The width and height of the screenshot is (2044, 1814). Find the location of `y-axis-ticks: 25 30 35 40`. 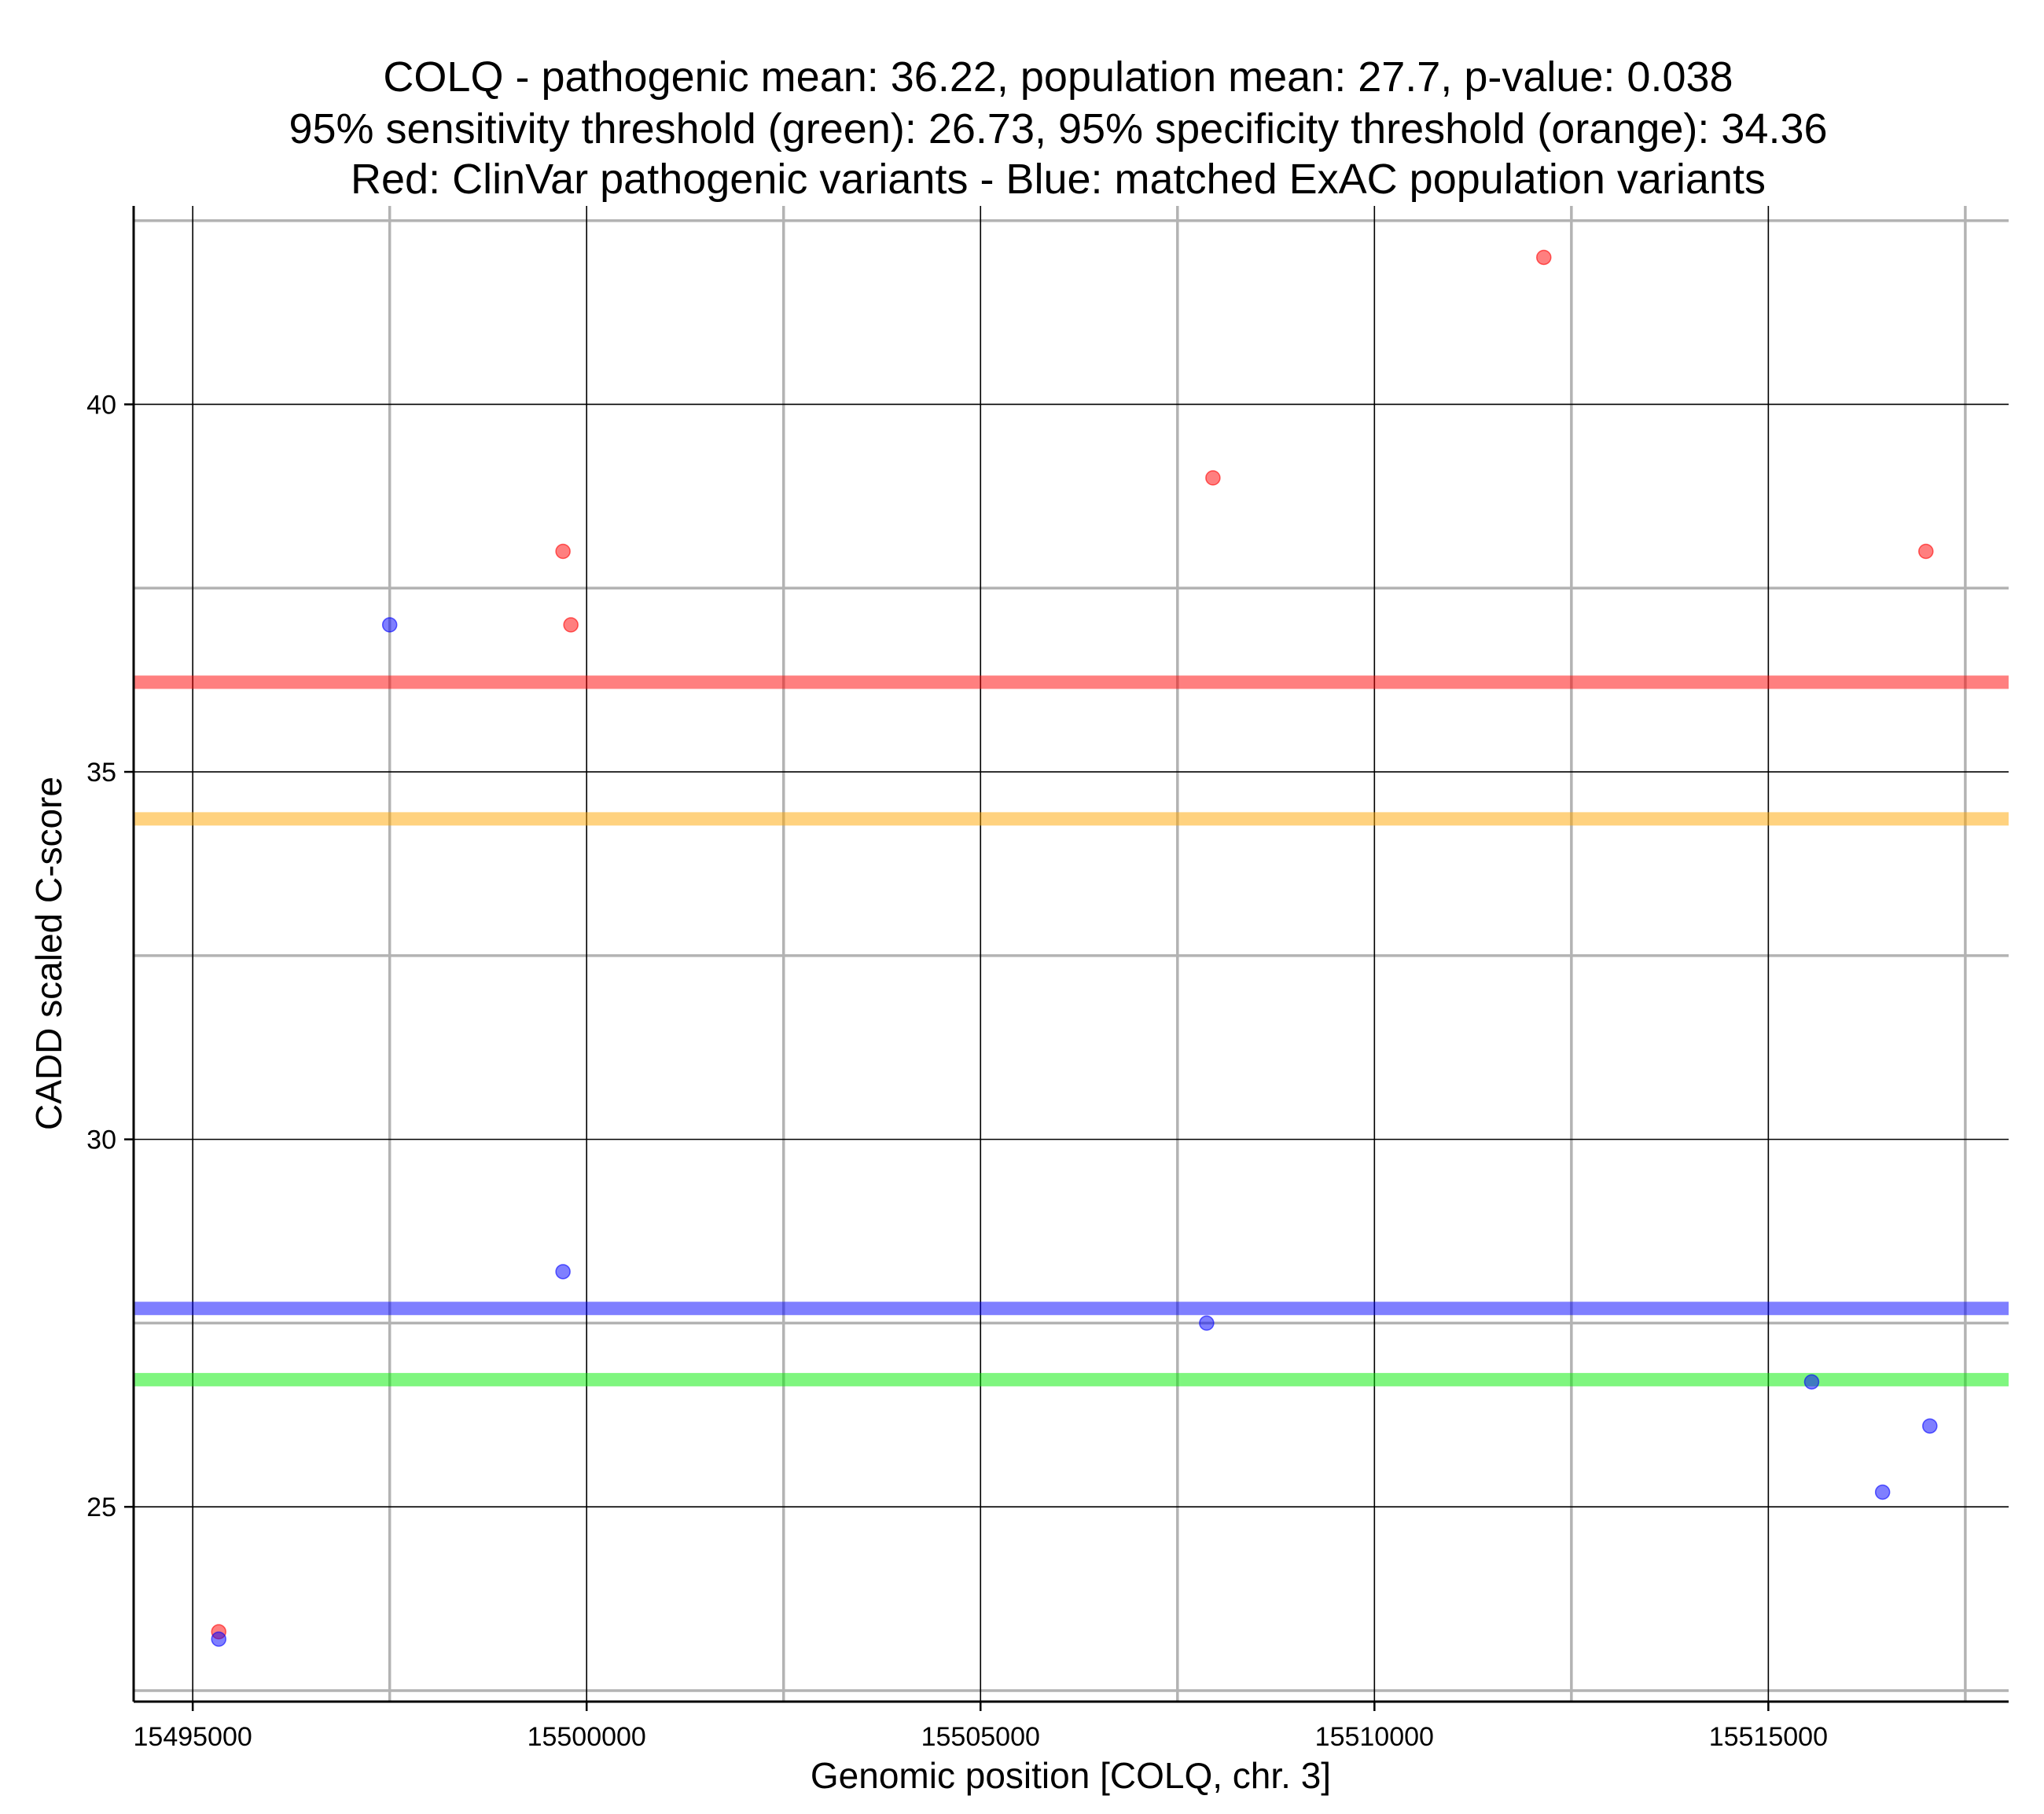

y-axis-ticks: 25 30 35 40 is located at coordinates (110, 956).